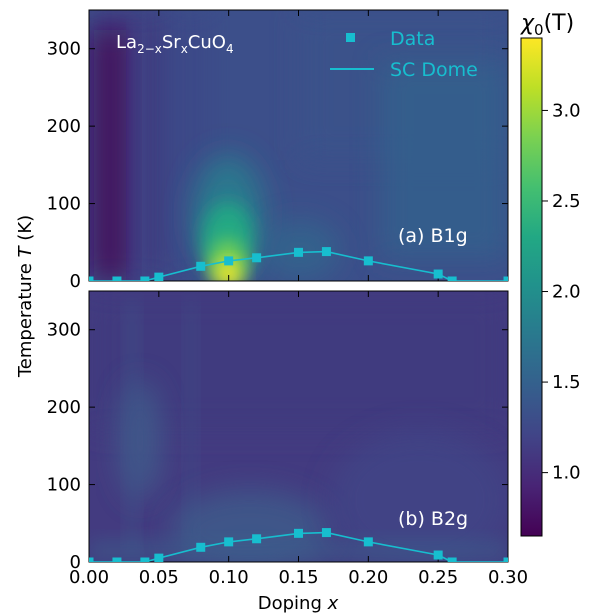  Describe the element at coordinates (433, 236) in the screenshot. I see `panel-label-b1g: (a) B1g` at that location.